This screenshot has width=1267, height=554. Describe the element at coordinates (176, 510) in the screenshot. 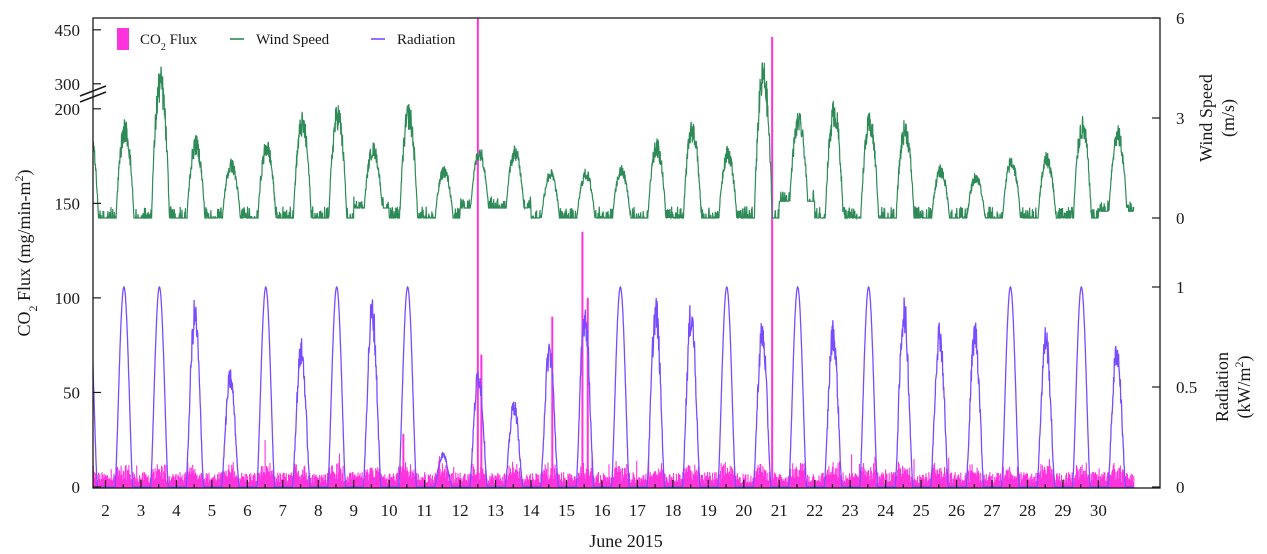

I see `x-tick-label: 4` at that location.